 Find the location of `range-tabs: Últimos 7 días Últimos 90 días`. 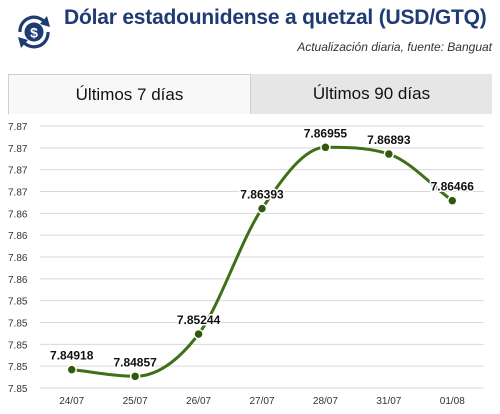

range-tabs: Últimos 7 días Últimos 90 días is located at coordinates (250, 94).